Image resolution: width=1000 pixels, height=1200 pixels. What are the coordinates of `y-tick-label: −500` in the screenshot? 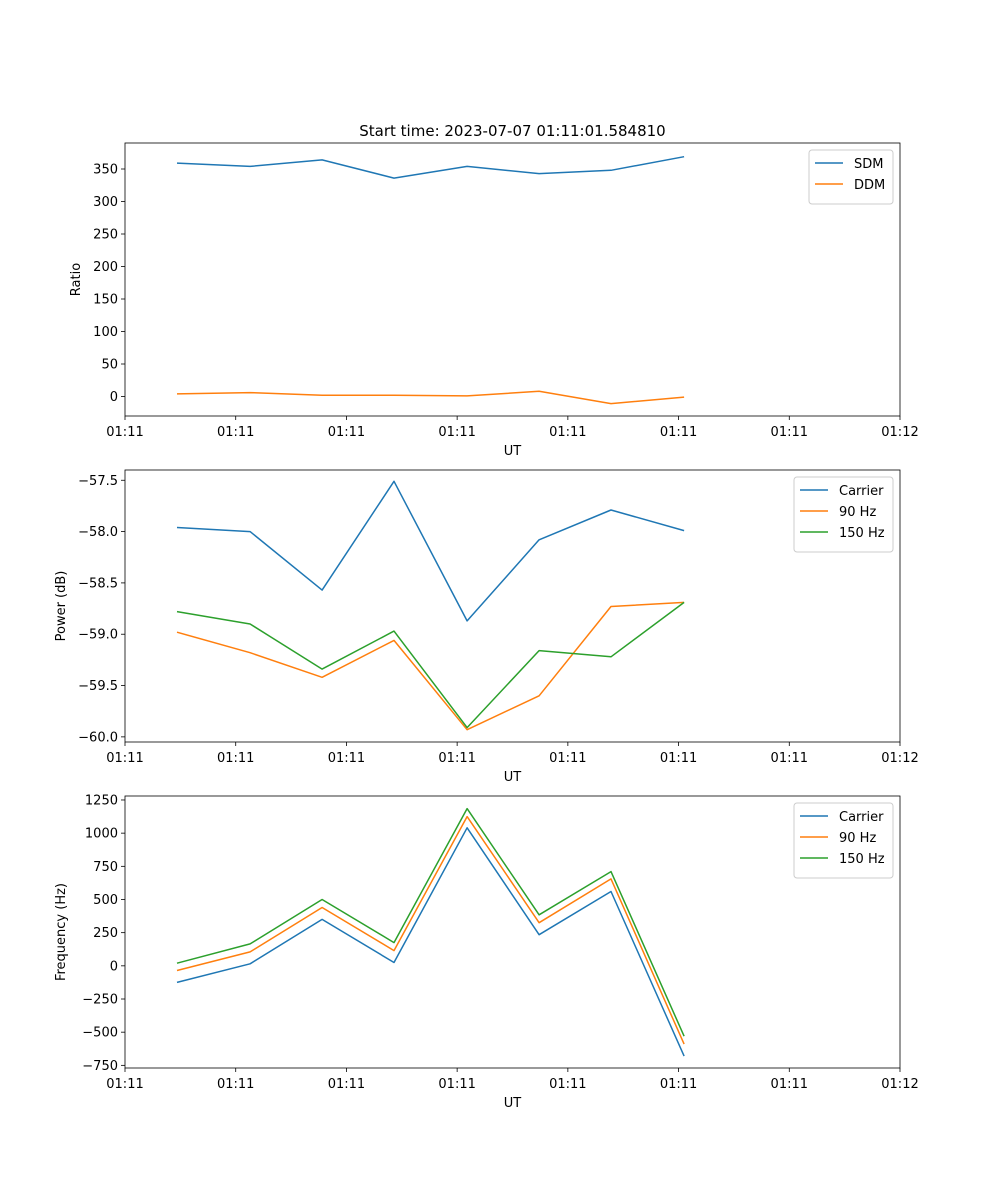 It's located at (100, 1033).